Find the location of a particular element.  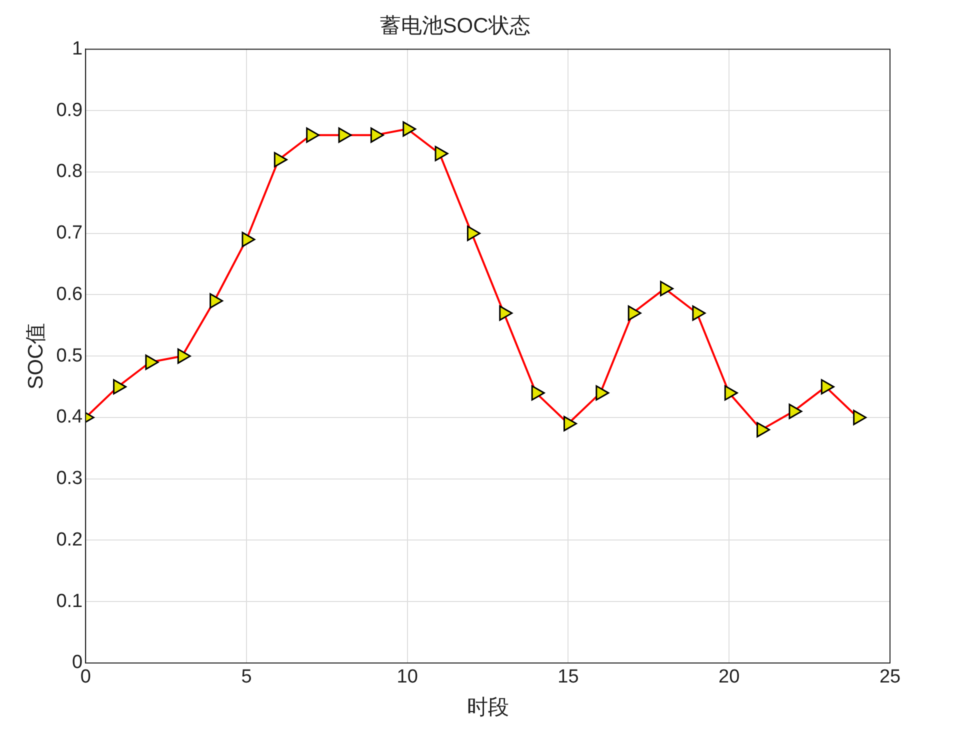

y-tick-label: 0.3 is located at coordinates (69, 479).